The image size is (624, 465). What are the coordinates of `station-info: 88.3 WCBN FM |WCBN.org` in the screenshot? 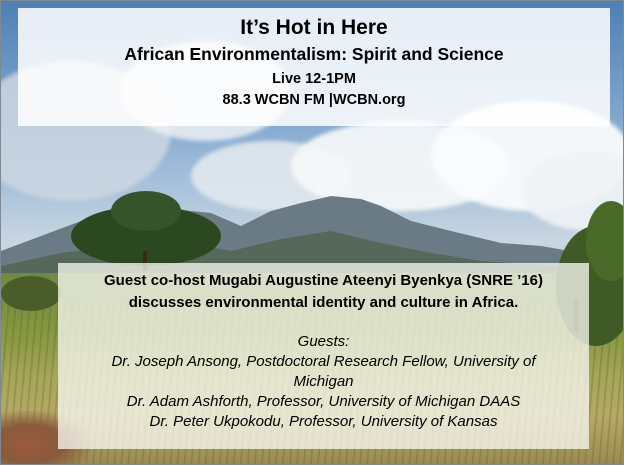 It's located at (314, 100).